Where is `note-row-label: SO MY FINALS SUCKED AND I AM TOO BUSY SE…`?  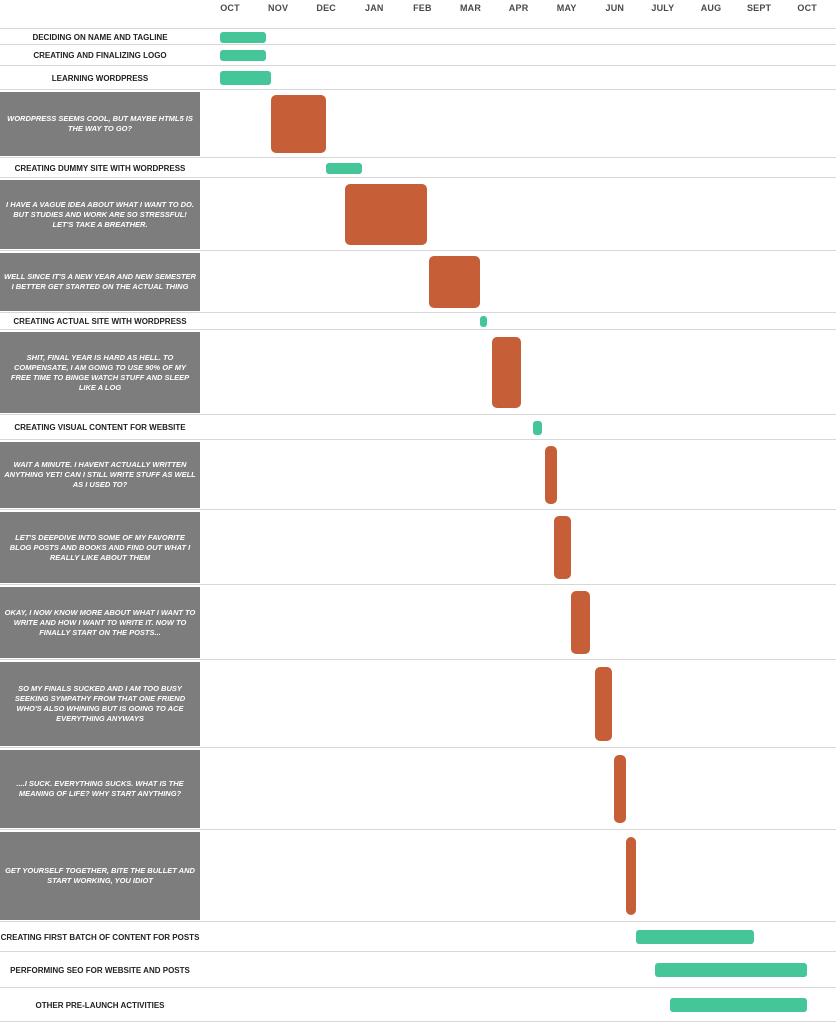
note-row-label: SO MY FINALS SUCKED AND I AM TOO BUSY SE… is located at coordinates (100, 704).